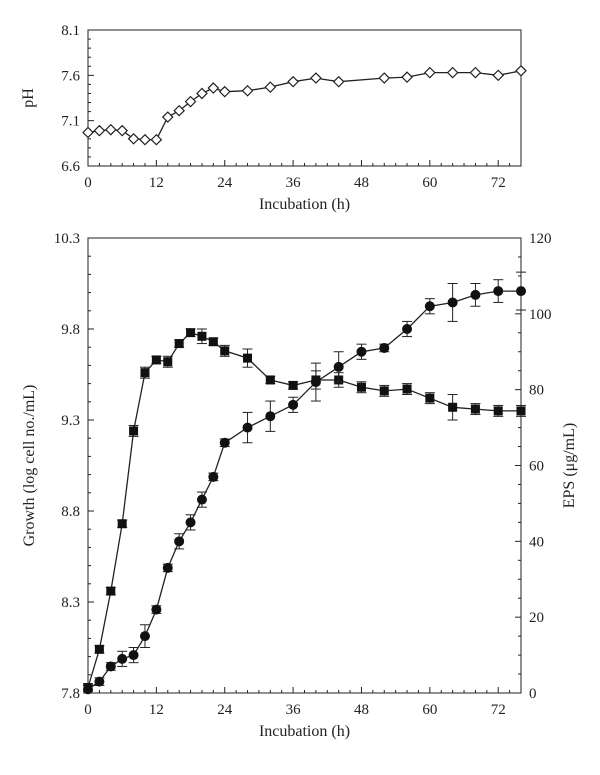 This screenshot has height=775, width=600. I want to click on y2-tick-label: 80, so click(536, 391).